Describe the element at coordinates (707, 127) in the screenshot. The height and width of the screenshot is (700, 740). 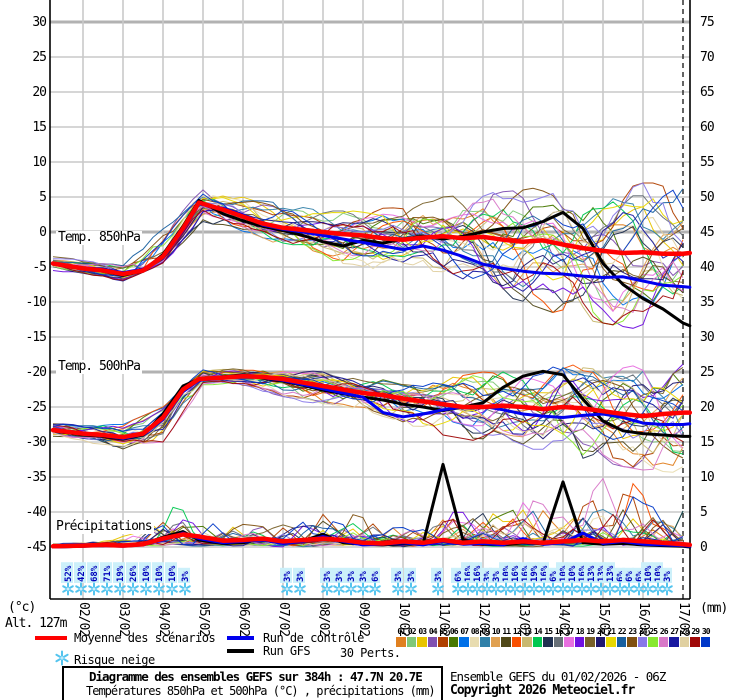
I see `tick-label-right: 60` at that location.